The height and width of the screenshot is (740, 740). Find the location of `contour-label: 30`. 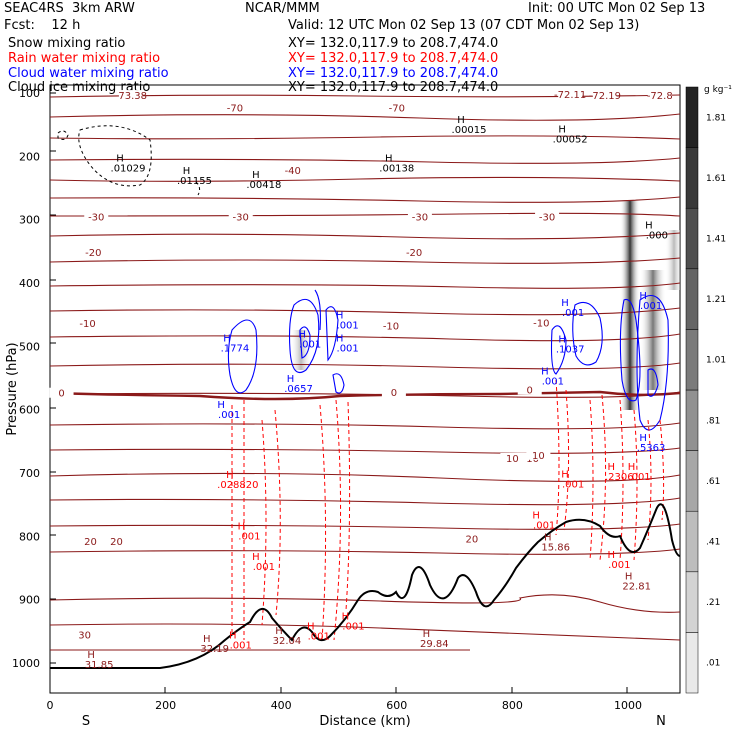

contour-label: 30 is located at coordinates (84, 636).